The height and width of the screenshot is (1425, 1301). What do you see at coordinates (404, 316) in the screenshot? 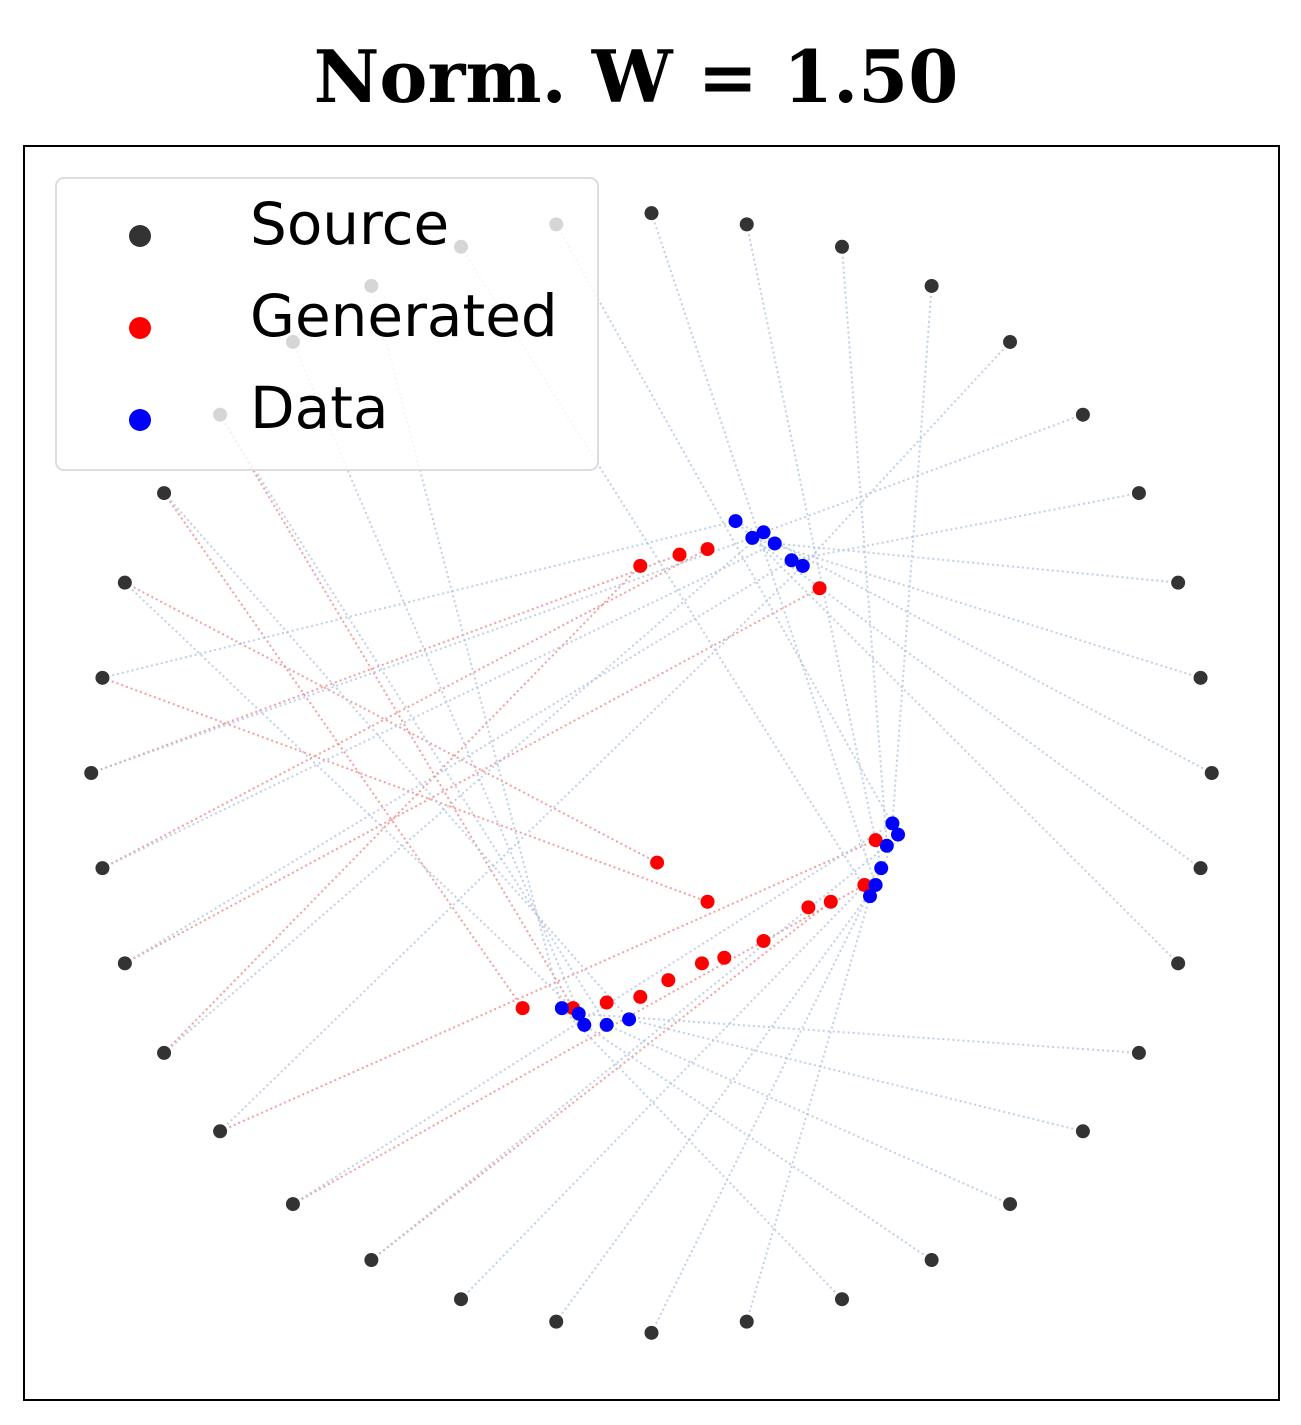
I see `legend-label: Generated` at bounding box center [404, 316].